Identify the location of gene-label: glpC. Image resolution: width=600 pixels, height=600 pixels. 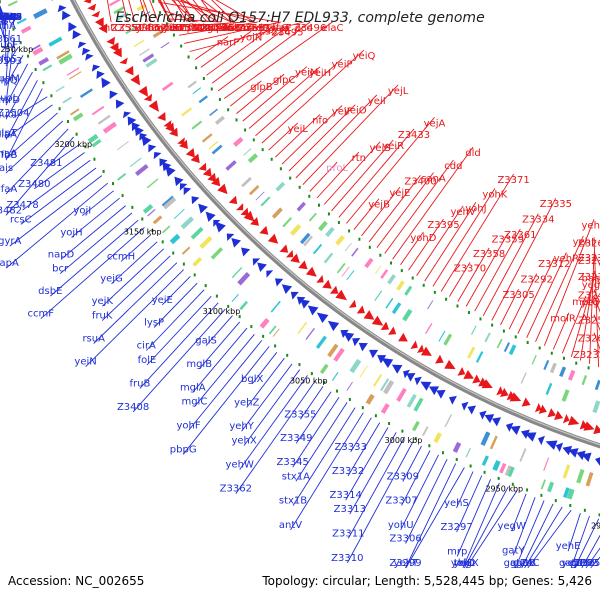
(284, 80).